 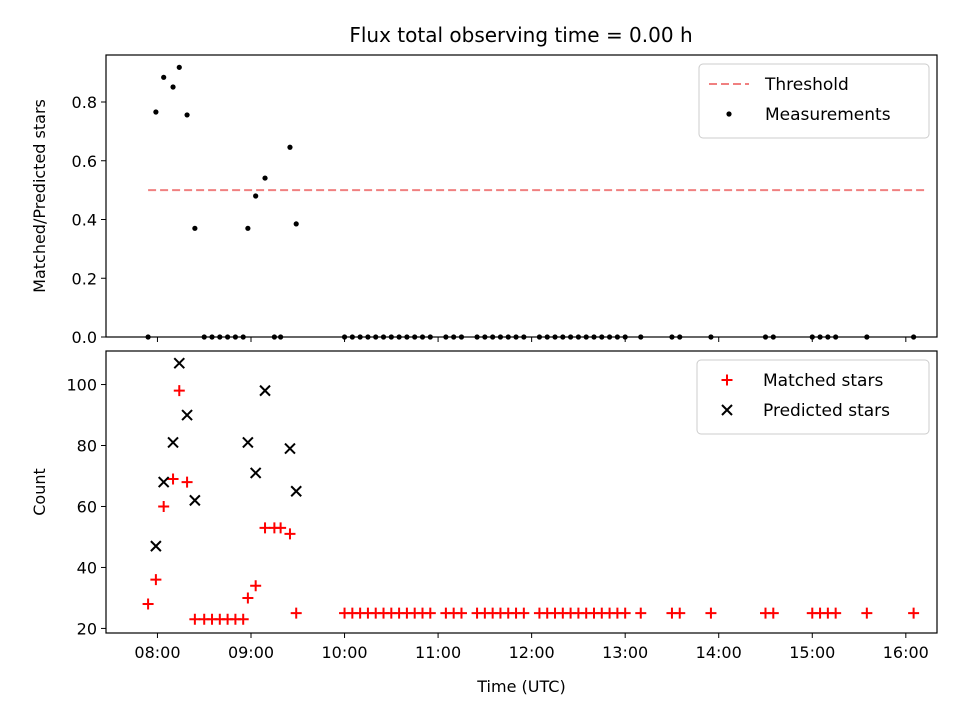 I want to click on x-tick-label: 16:00, so click(x=906, y=652).